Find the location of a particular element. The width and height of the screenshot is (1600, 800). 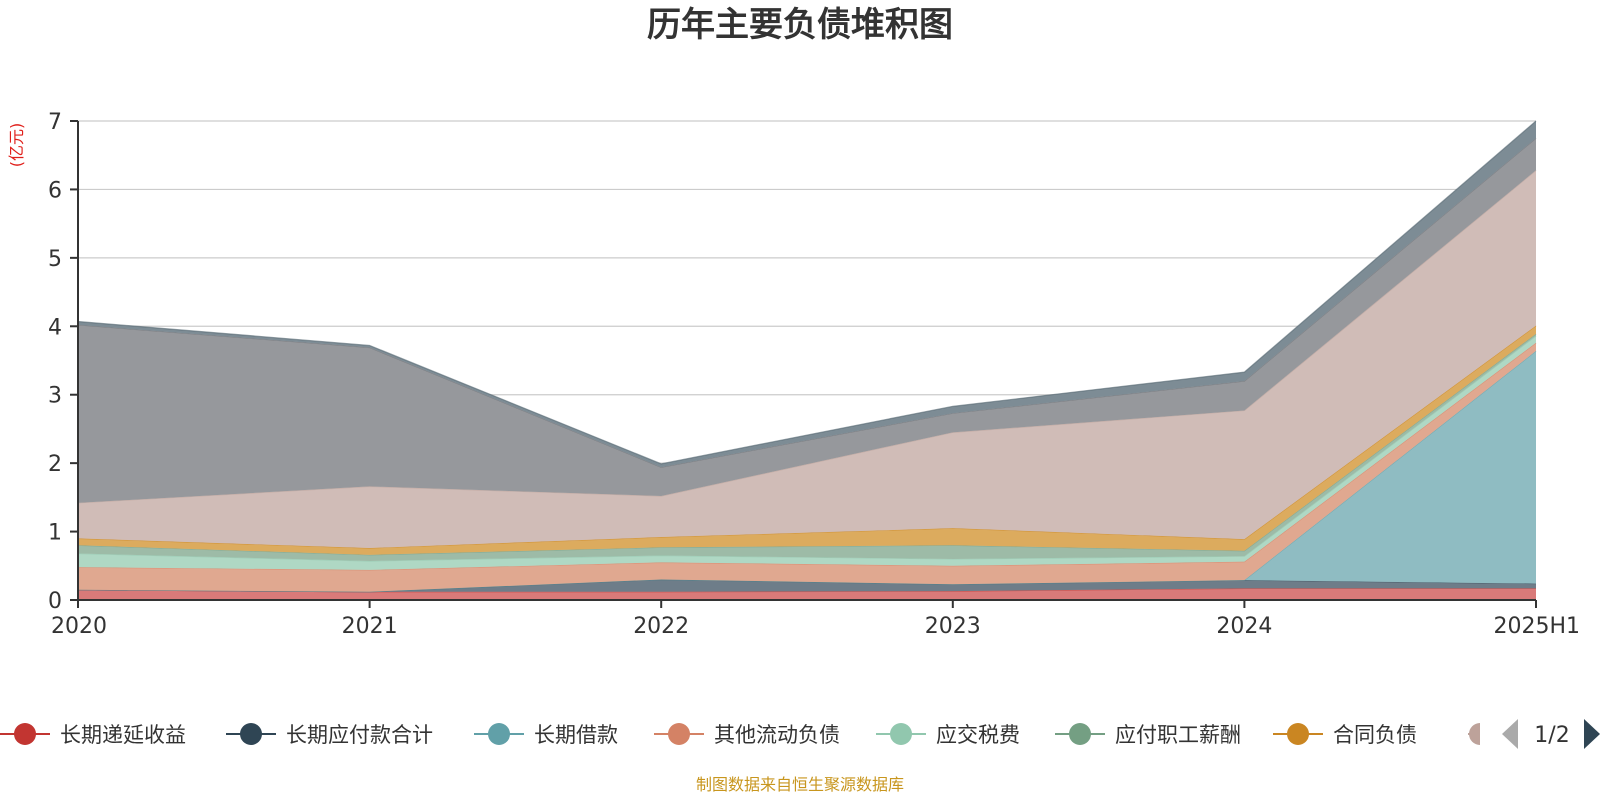

legend: 长期递延收益 长期应付款合计 长期借款 其他流动负债 应交税费 应付职工薪酬 合同负债 1/2 is located at coordinates (800, 734).